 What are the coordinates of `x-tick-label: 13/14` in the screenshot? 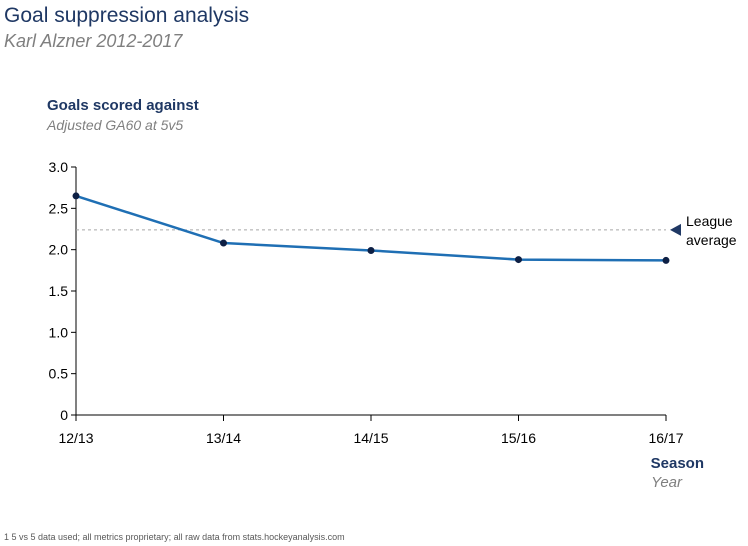 It's located at (223, 438).